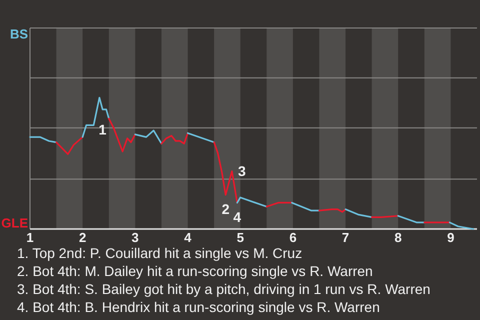 Image resolution: width=480 pixels, height=320 pixels. What do you see at coordinates (242, 171) in the screenshot?
I see `annotation: 3` at bounding box center [242, 171].